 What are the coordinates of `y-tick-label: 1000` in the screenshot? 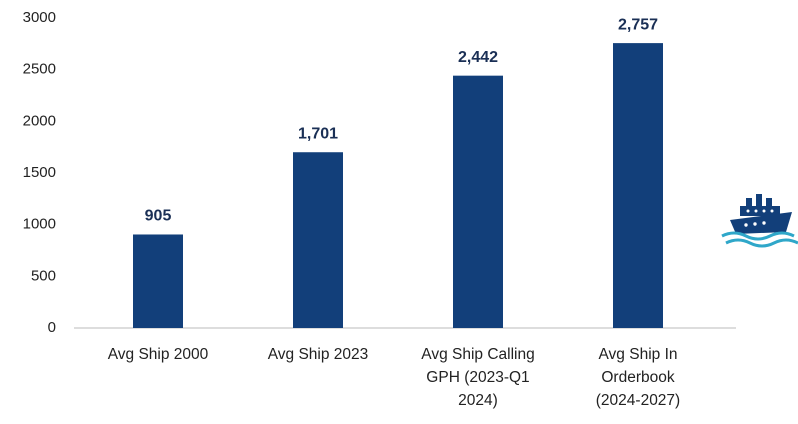 It's located at (39, 224).